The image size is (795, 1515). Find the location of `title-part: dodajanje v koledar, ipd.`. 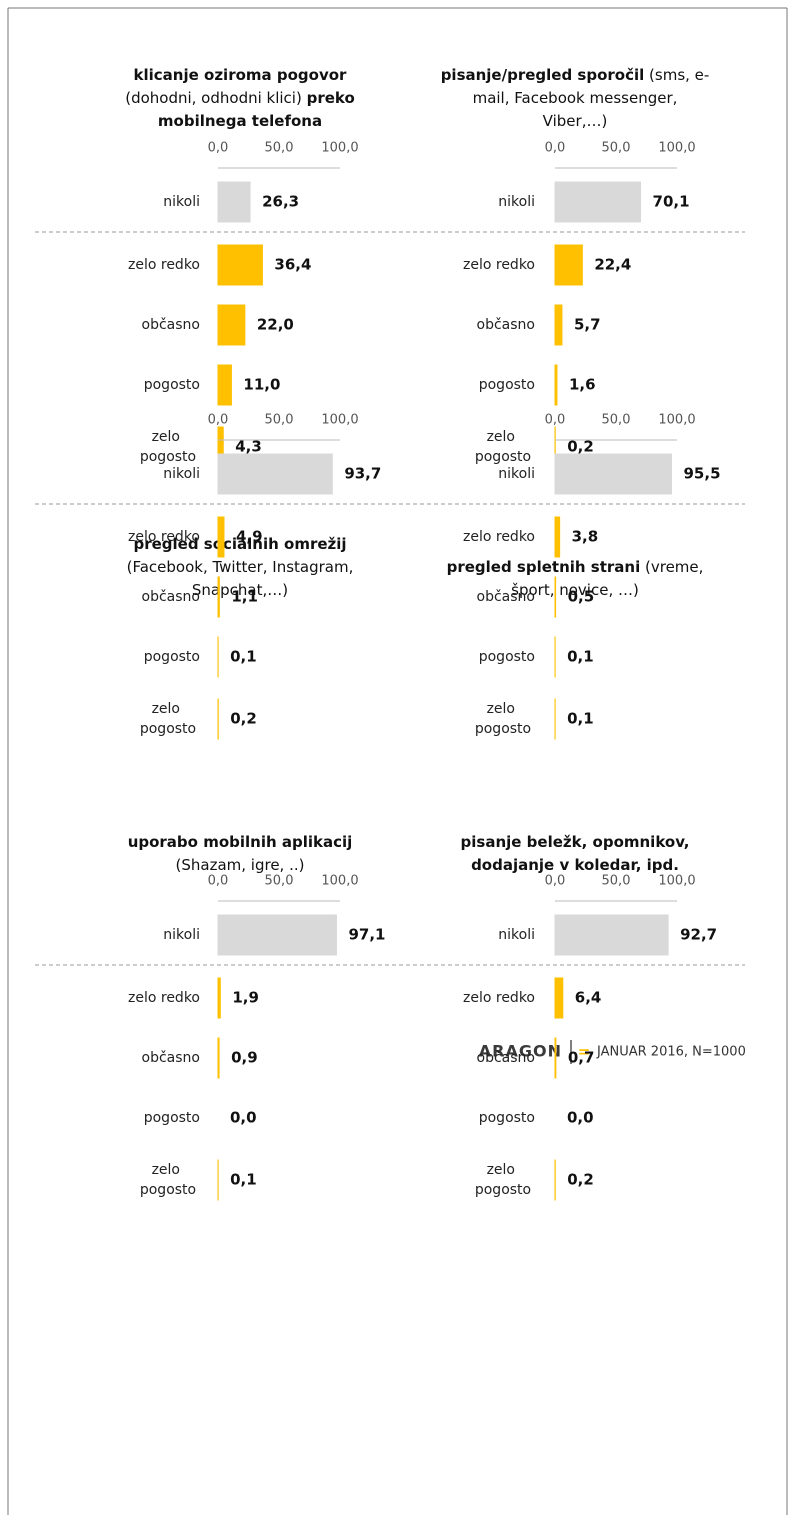

title-part: dodajanje v koledar, ipd. is located at coordinates (575, 865).